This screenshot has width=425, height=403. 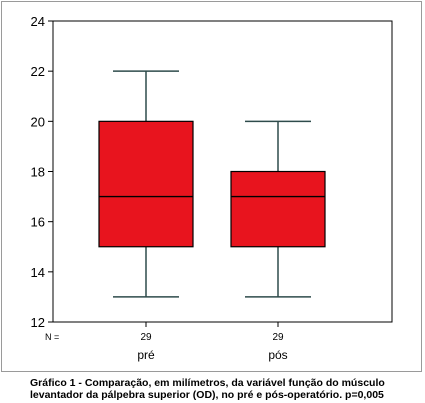 What do you see at coordinates (277, 355) in the screenshot?
I see `category-label: pós` at bounding box center [277, 355].